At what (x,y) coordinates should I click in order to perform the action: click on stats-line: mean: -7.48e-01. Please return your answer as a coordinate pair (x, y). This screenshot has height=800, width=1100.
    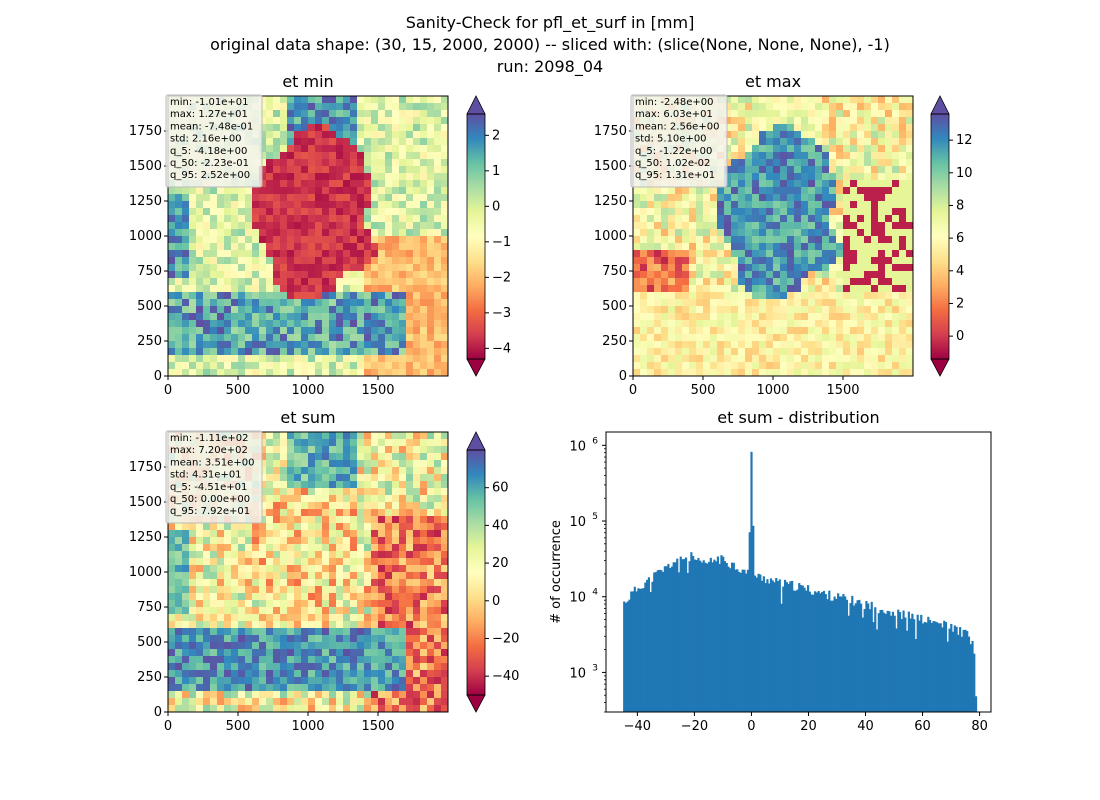
    Looking at the image, I should click on (211, 126).